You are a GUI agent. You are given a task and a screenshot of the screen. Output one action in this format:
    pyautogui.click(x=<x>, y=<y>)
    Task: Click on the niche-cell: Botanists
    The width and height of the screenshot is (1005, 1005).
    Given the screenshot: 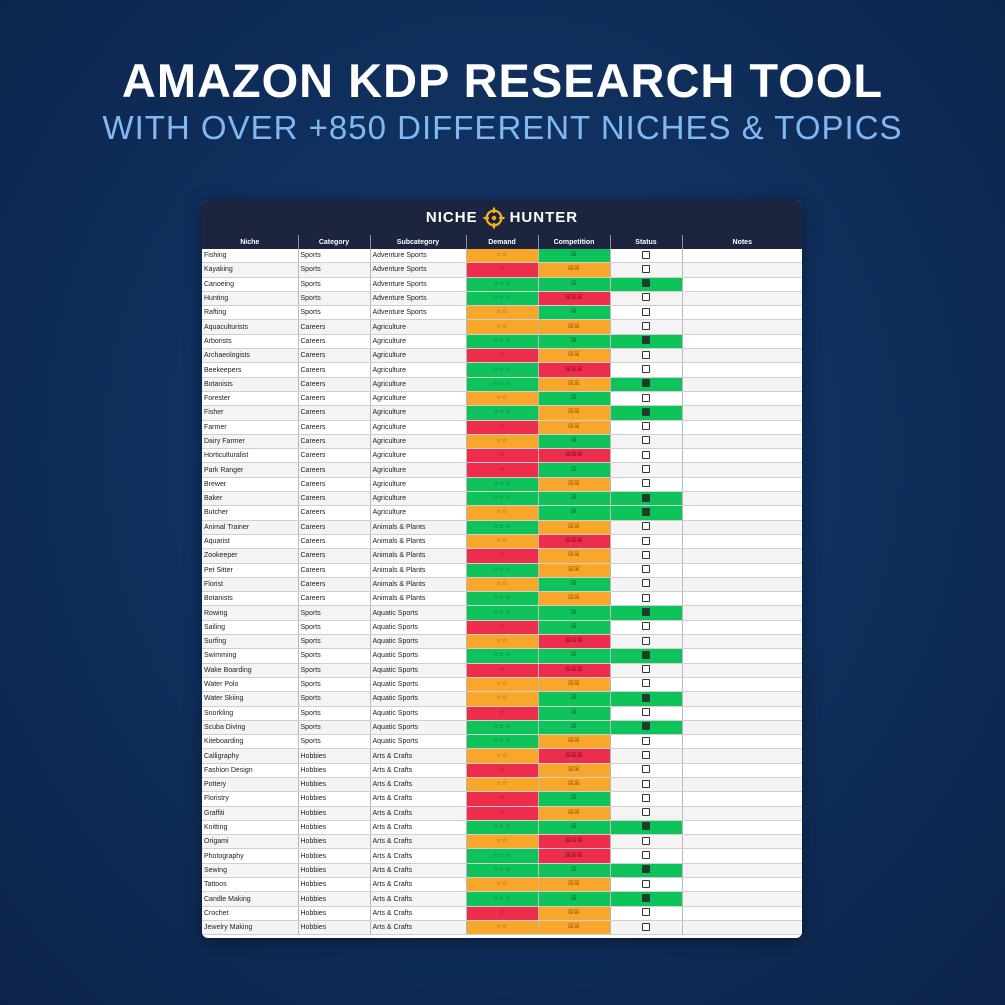 What is the action you would take?
    pyautogui.click(x=250, y=384)
    